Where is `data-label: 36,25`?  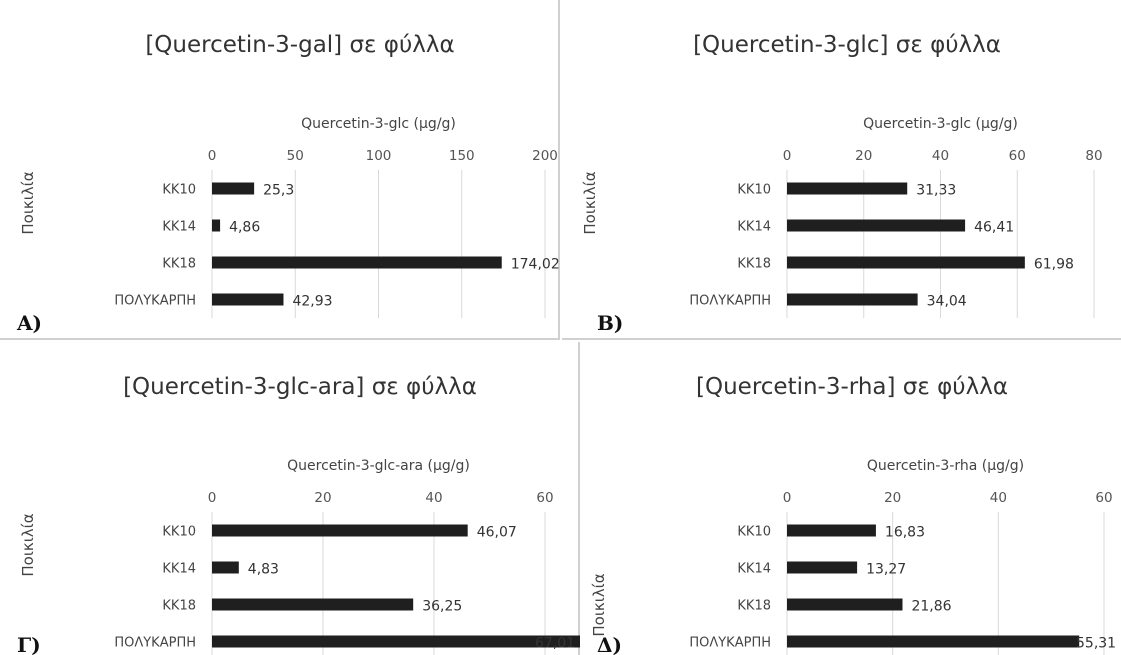
data-label: 36,25 is located at coordinates (442, 607).